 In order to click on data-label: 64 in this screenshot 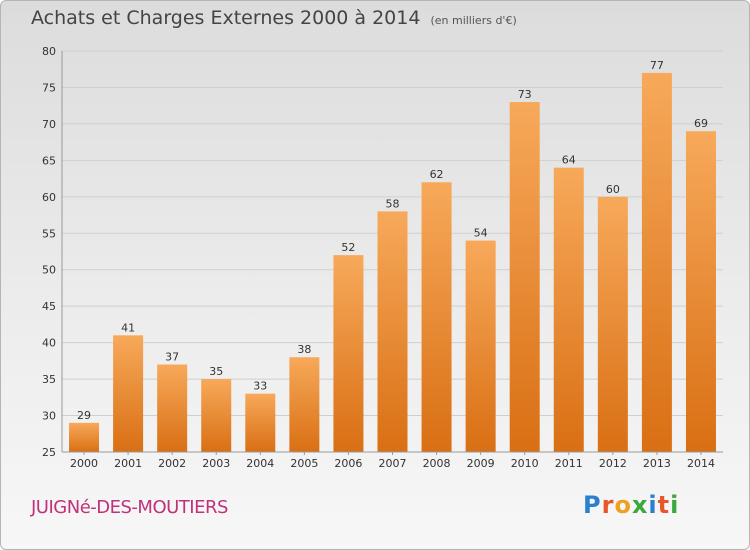, I will do `click(569, 160)`.